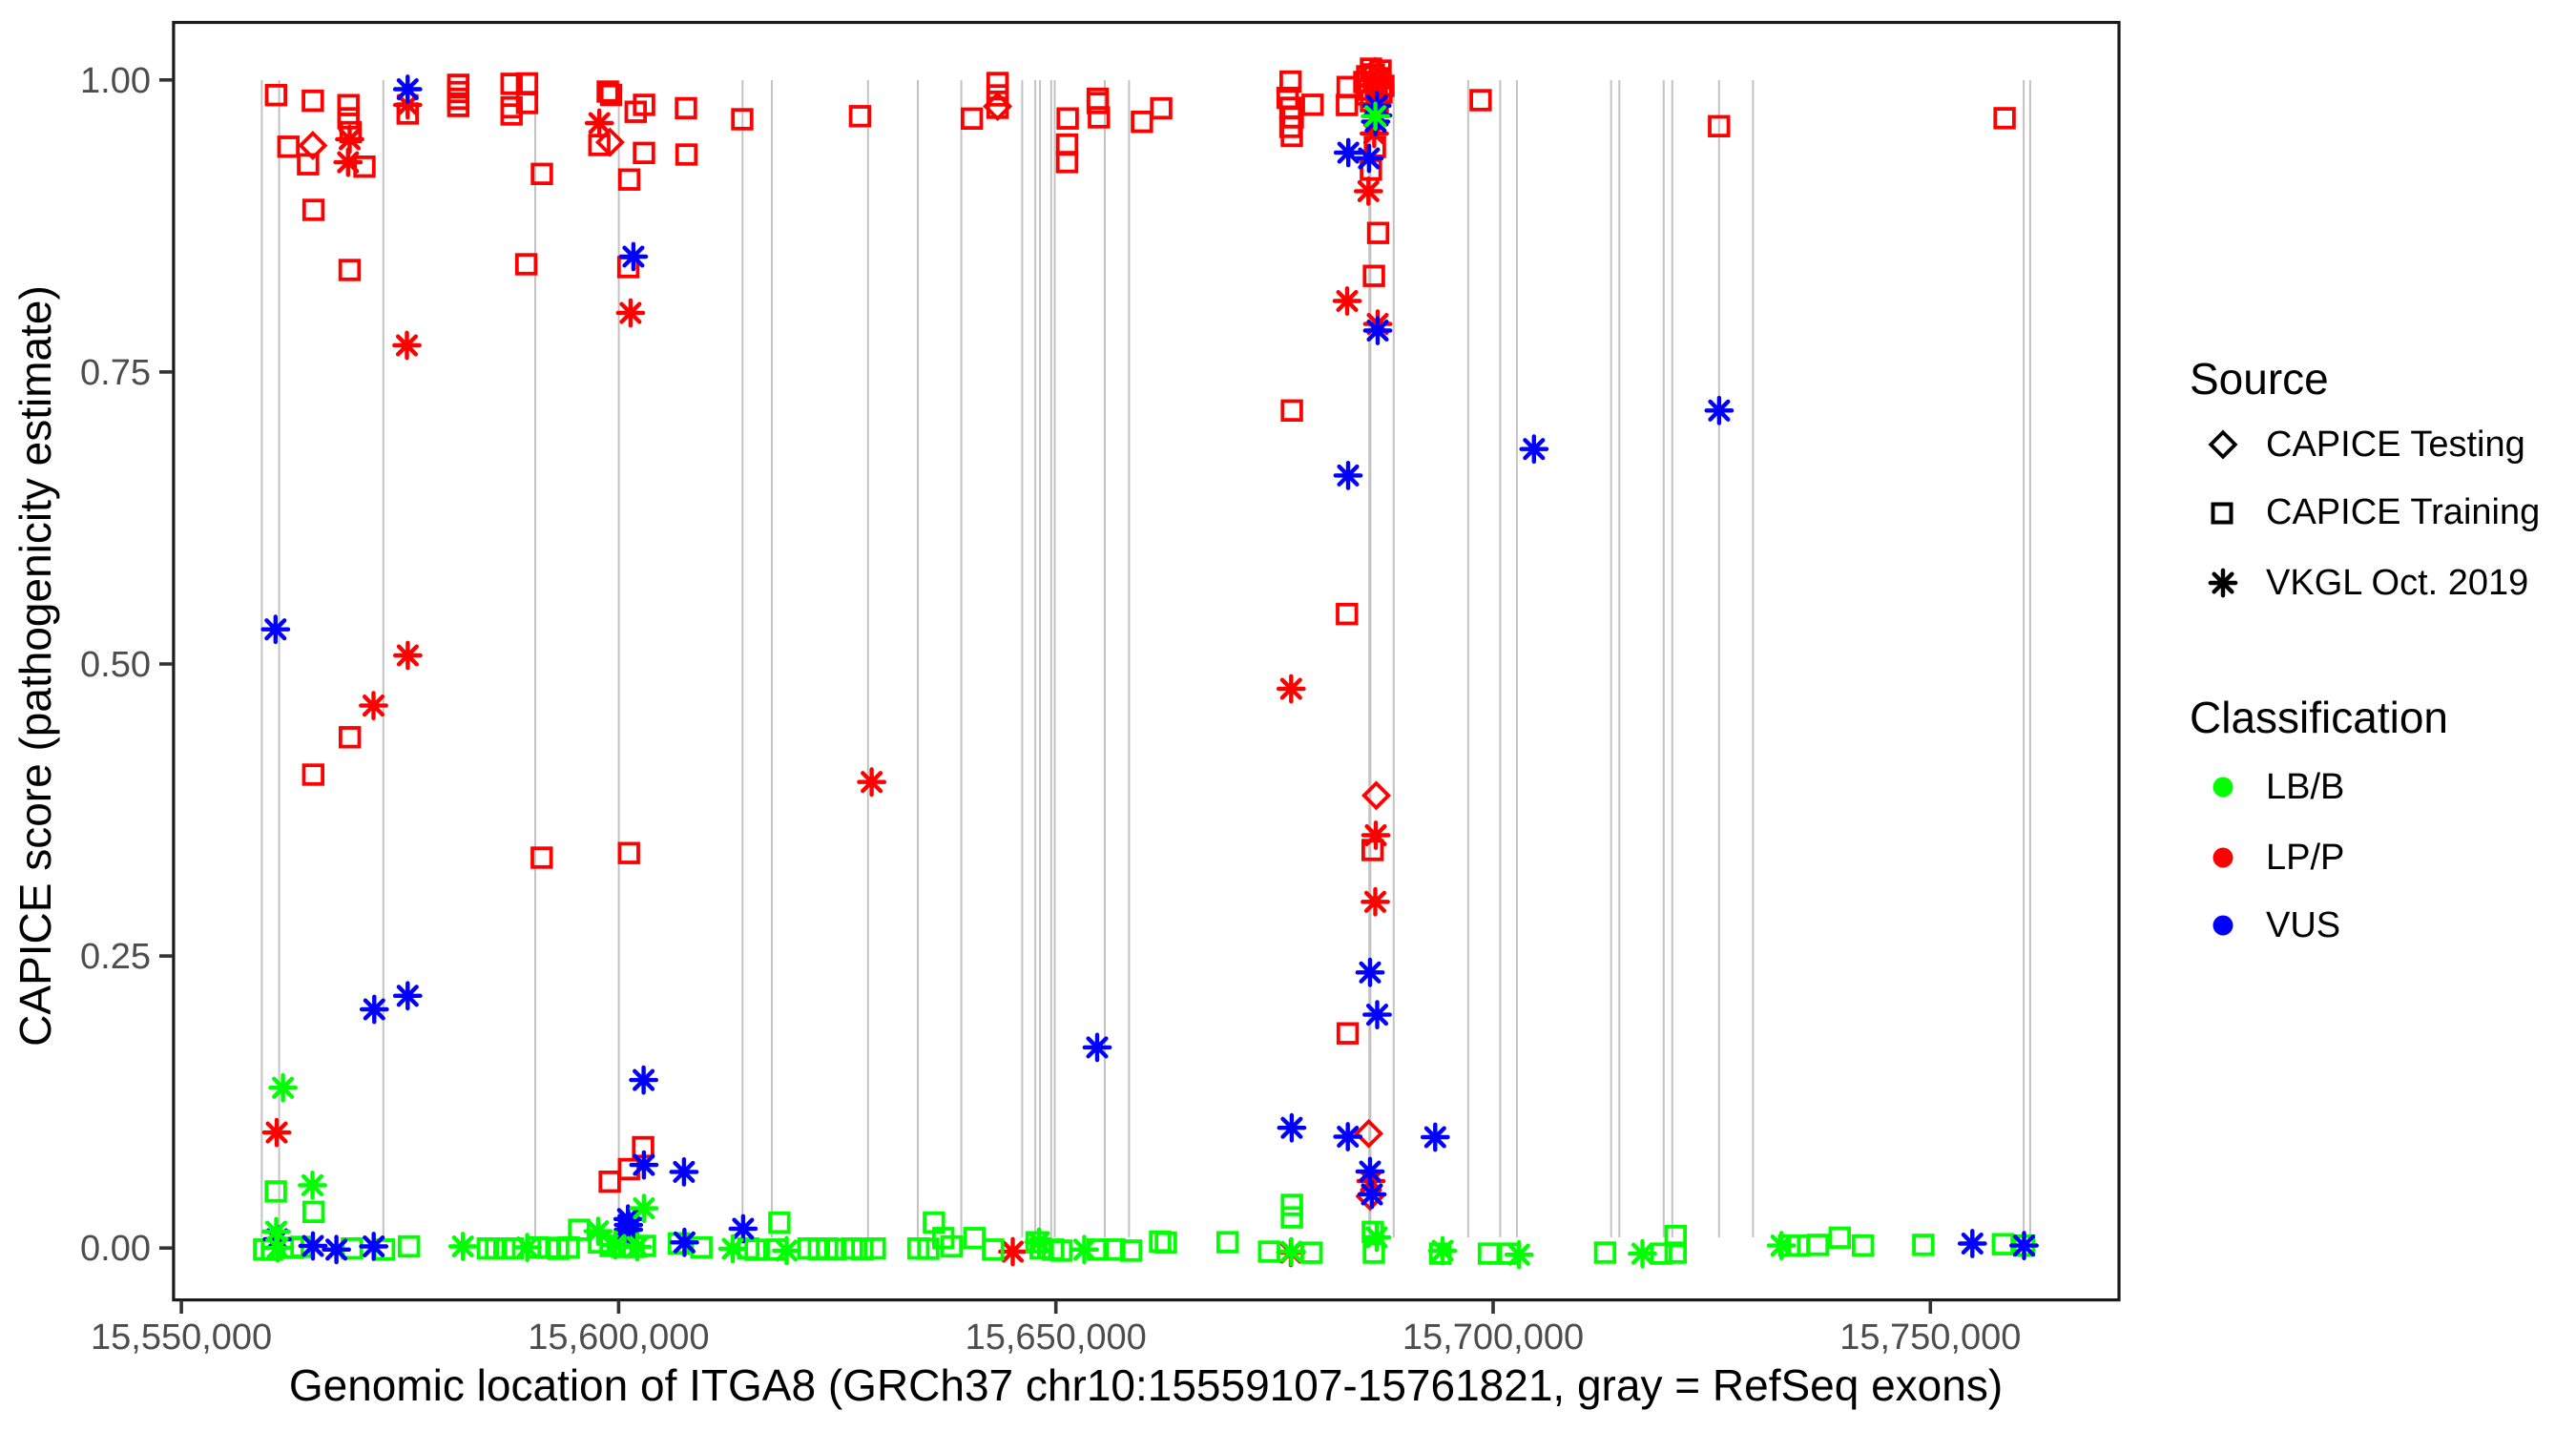 The width and height of the screenshot is (2576, 1431). What do you see at coordinates (2305, 858) in the screenshot?
I see `svg-text: LP/P` at bounding box center [2305, 858].